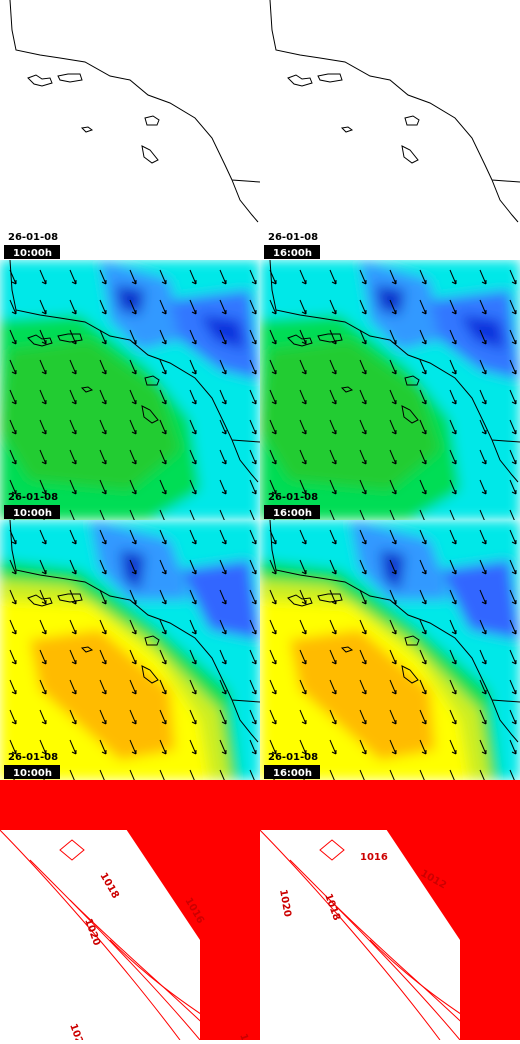 Image resolution: width=520 pixels, height=1044 pixels. I want to click on panel-content: 1018101610201022102, so click(130, 910).